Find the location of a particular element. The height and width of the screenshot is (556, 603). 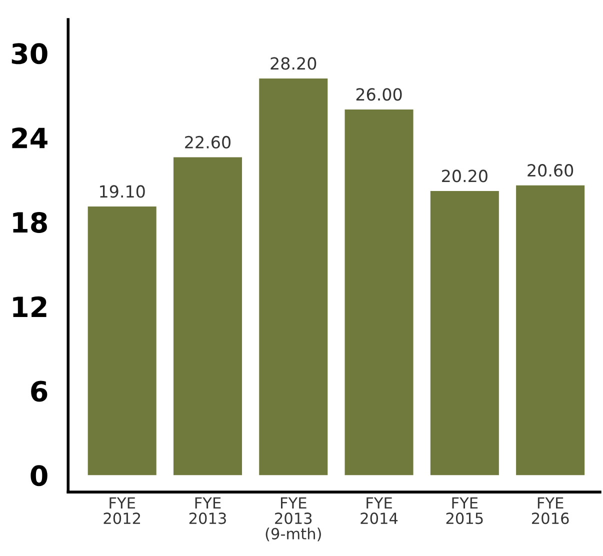

y-tick-label: 6 is located at coordinates (39, 391).